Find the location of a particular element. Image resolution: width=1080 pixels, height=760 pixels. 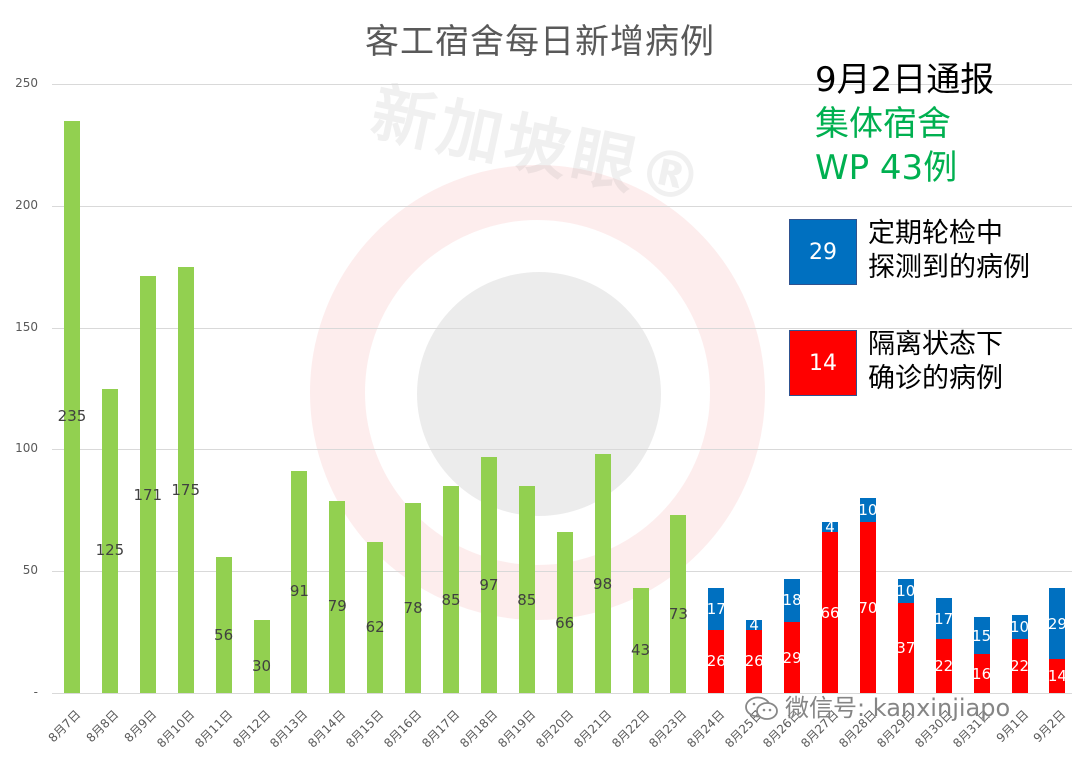

legend-quarantine-line2: 确诊的病例 is located at coordinates (935, 378).